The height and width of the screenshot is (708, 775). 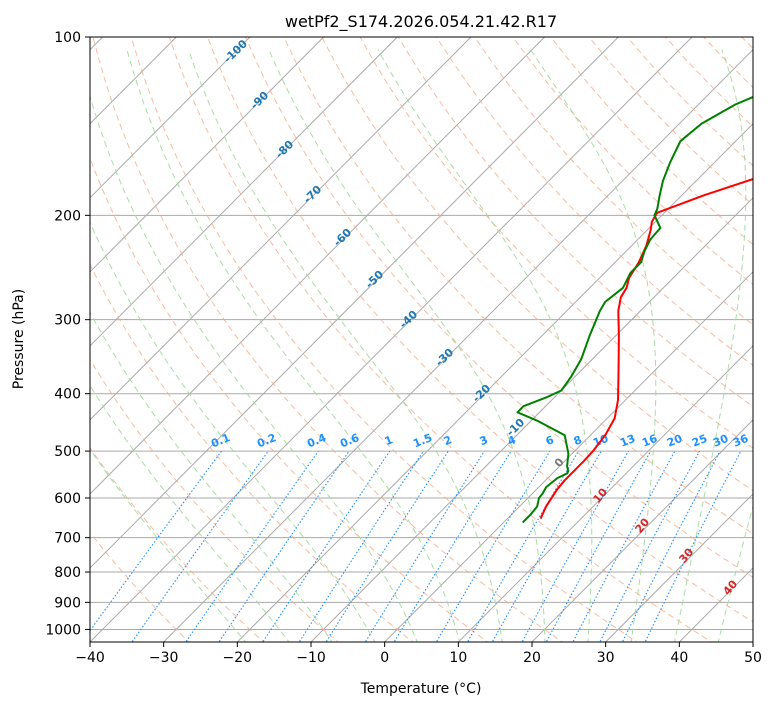 I want to click on mixing-ratio-label: 6, so click(x=550, y=440).